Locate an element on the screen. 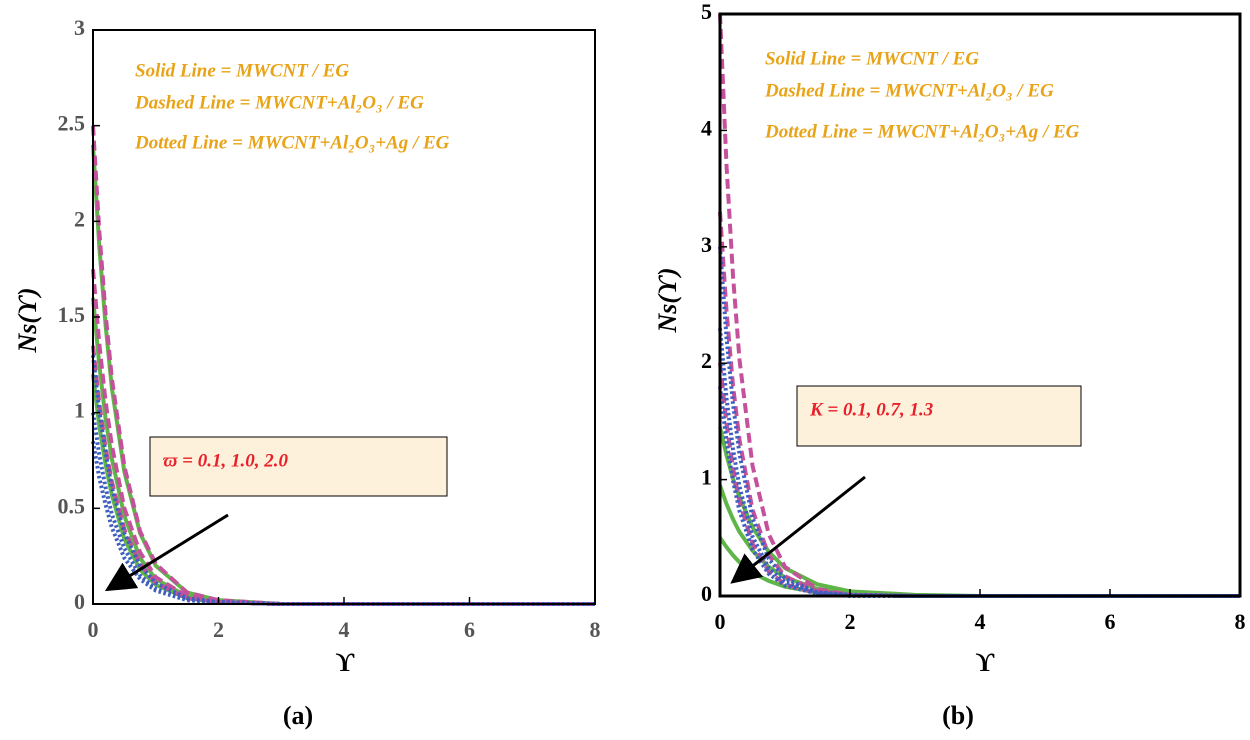 This screenshot has width=1250, height=740. y-tick-label: 0.5 is located at coordinates (72, 505).